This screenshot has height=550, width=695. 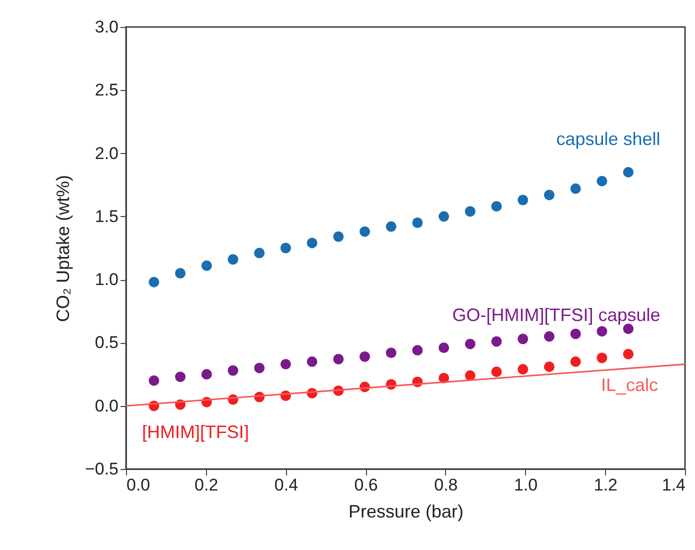 What do you see at coordinates (526, 485) in the screenshot?
I see `x-tick-label: 1.0` at bounding box center [526, 485].